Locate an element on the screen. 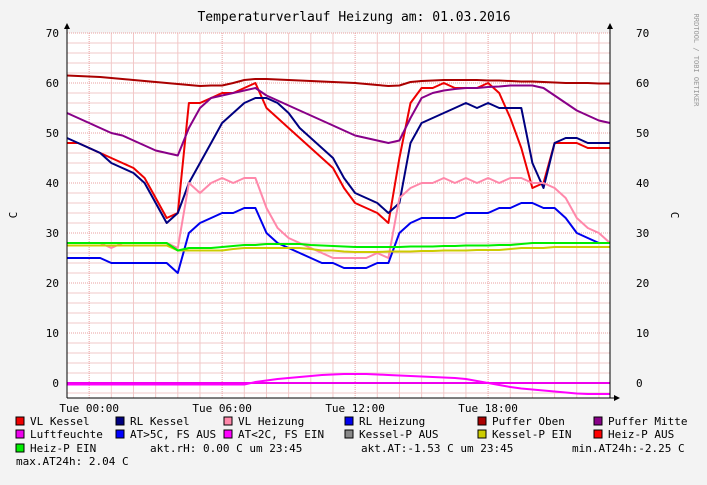 The image size is (707, 485). y-axis-label-right: C is located at coordinates (674, 215).